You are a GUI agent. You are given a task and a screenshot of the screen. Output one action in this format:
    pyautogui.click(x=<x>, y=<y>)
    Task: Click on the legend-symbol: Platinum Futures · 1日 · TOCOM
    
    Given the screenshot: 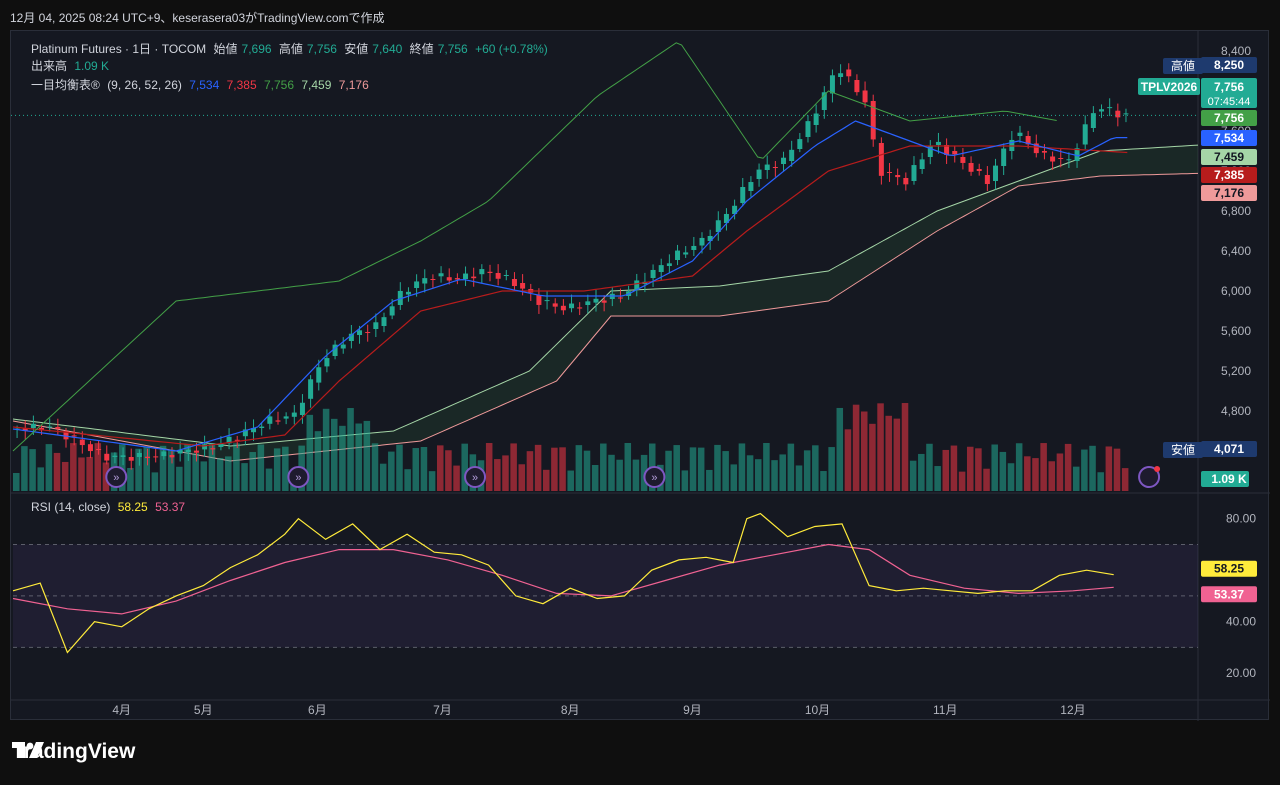 What is the action you would take?
    pyautogui.click(x=119, y=49)
    